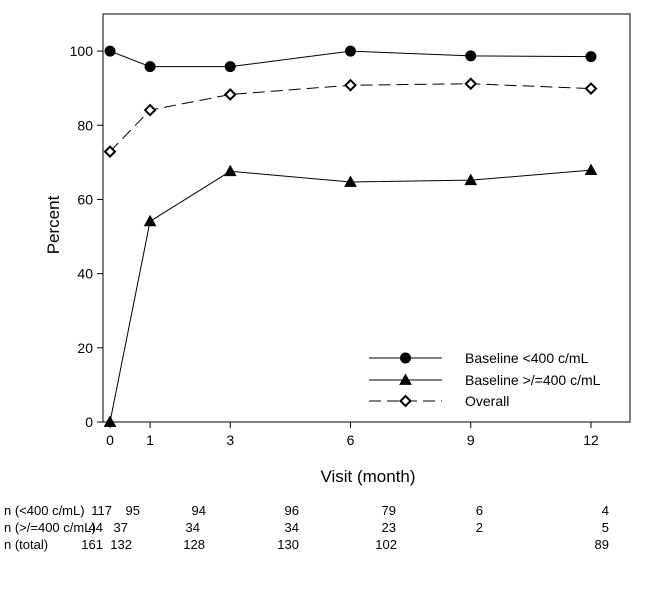  I want to click on n-table-cell: 2, so click(479, 527).